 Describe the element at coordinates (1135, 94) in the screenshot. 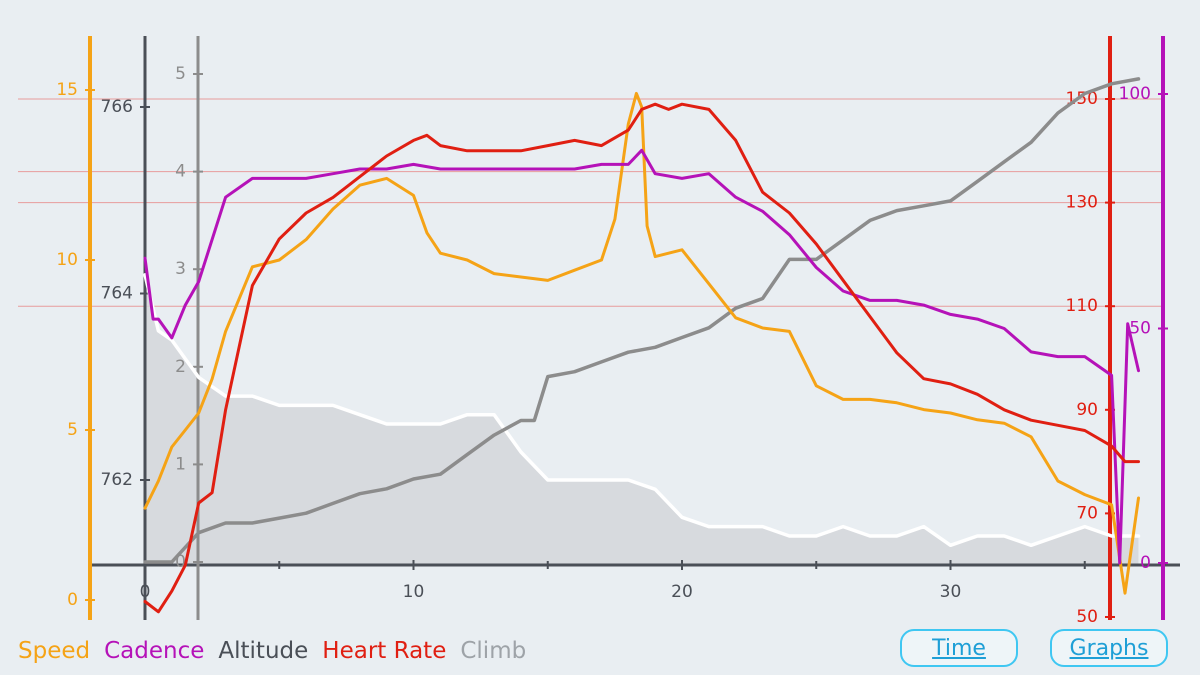

I see `cadence-tick-label-100: 100` at that location.